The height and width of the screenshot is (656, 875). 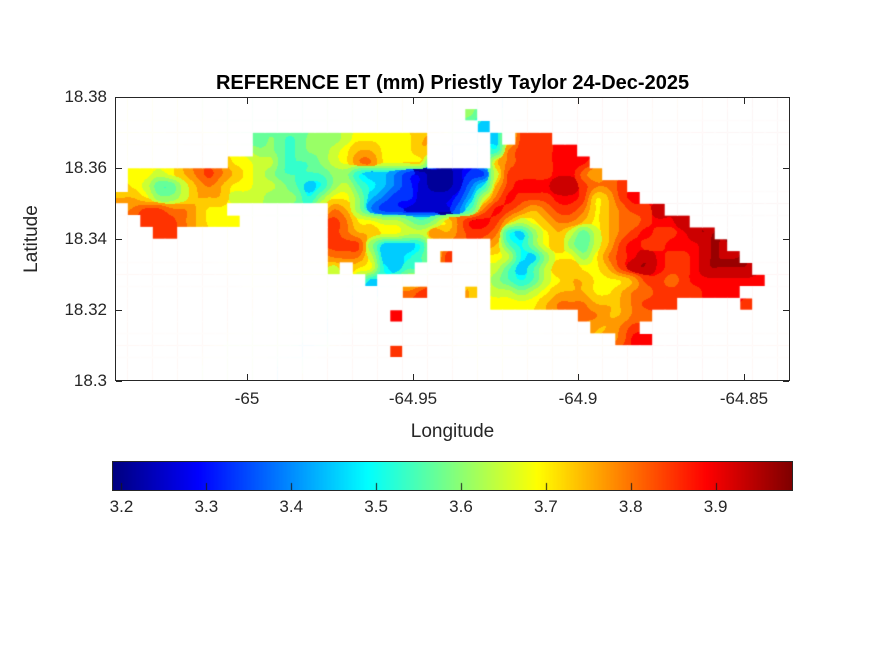 What do you see at coordinates (291, 506) in the screenshot?
I see `colorbar-tick-label: 3.4` at bounding box center [291, 506].